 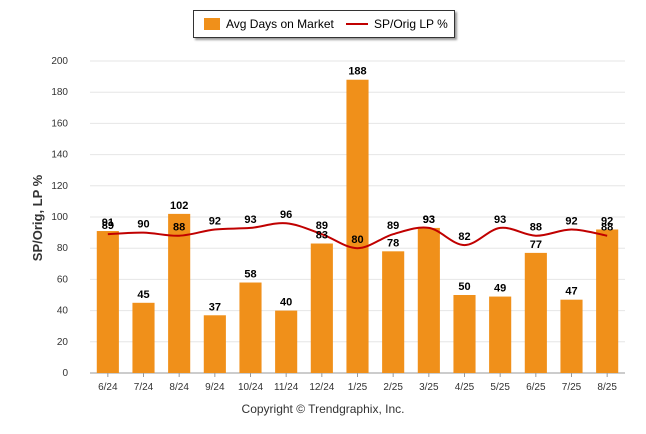 I want to click on x-tick-label: 10/24, so click(x=250, y=387).